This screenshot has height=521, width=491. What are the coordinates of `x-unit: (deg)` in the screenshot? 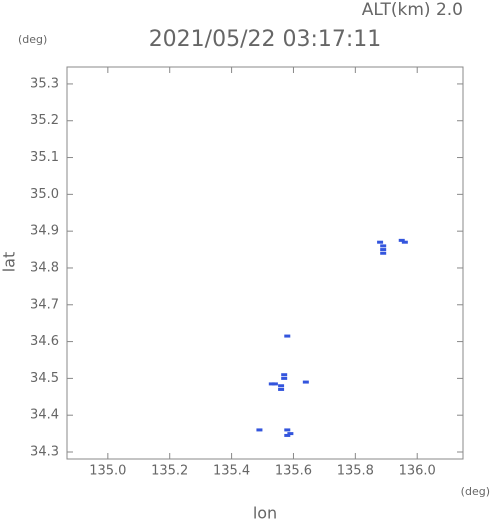 It's located at (475, 491).